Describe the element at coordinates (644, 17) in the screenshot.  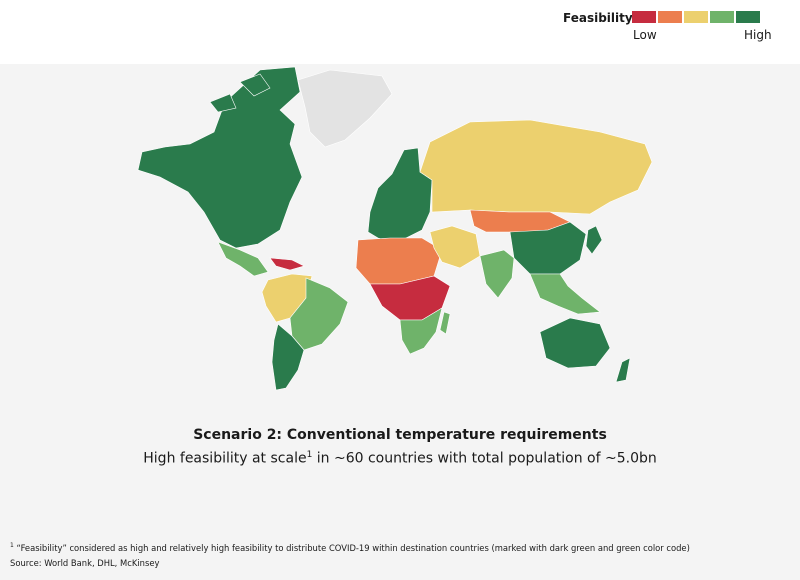
I see `legend-swatch-low` at that location.